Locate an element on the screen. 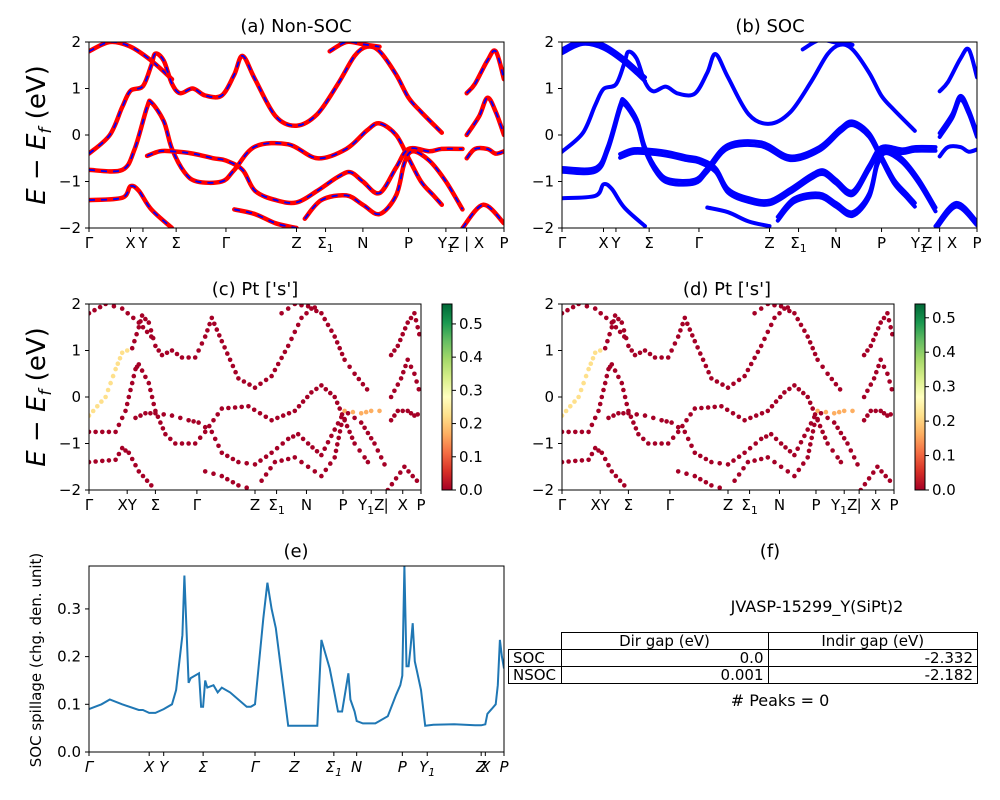  colorbar-bar is located at coordinates (447, 397).